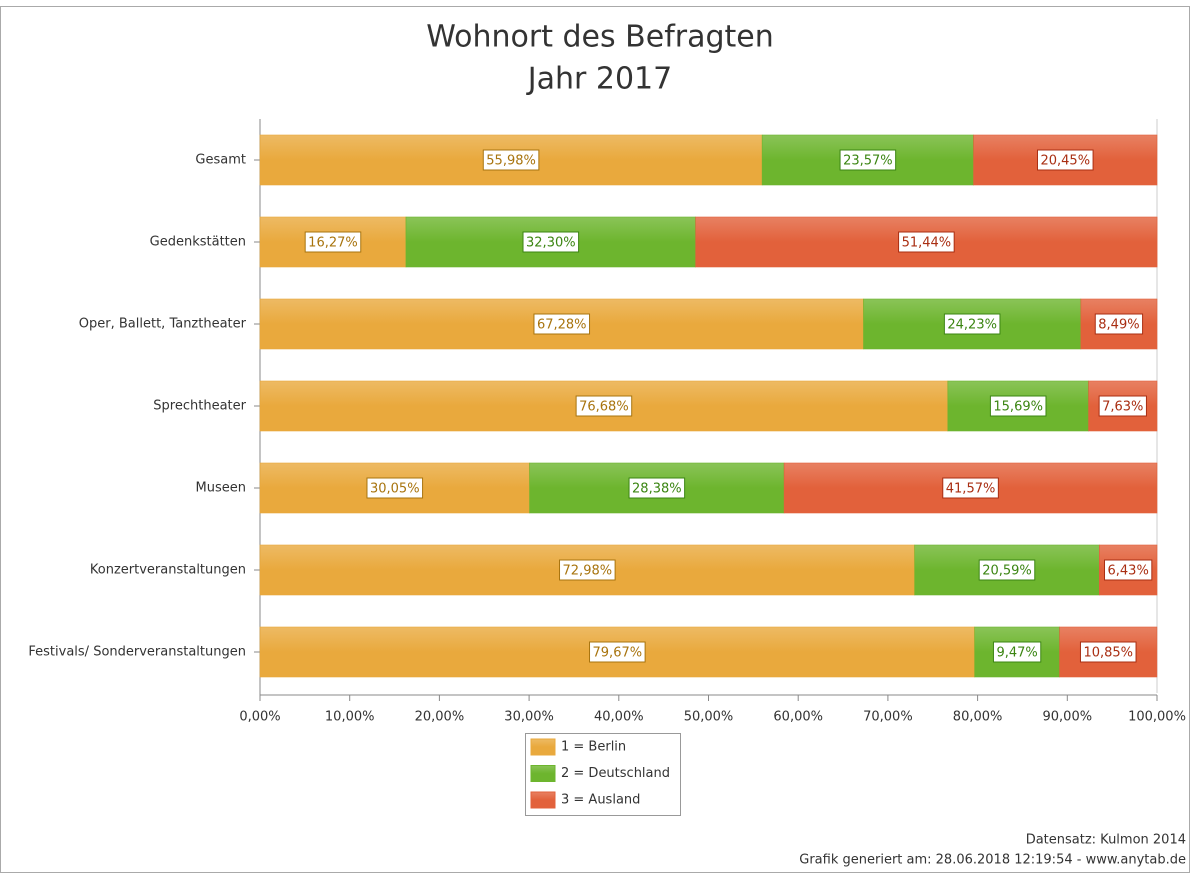  I want to click on value-label: 30,05%, so click(395, 489).